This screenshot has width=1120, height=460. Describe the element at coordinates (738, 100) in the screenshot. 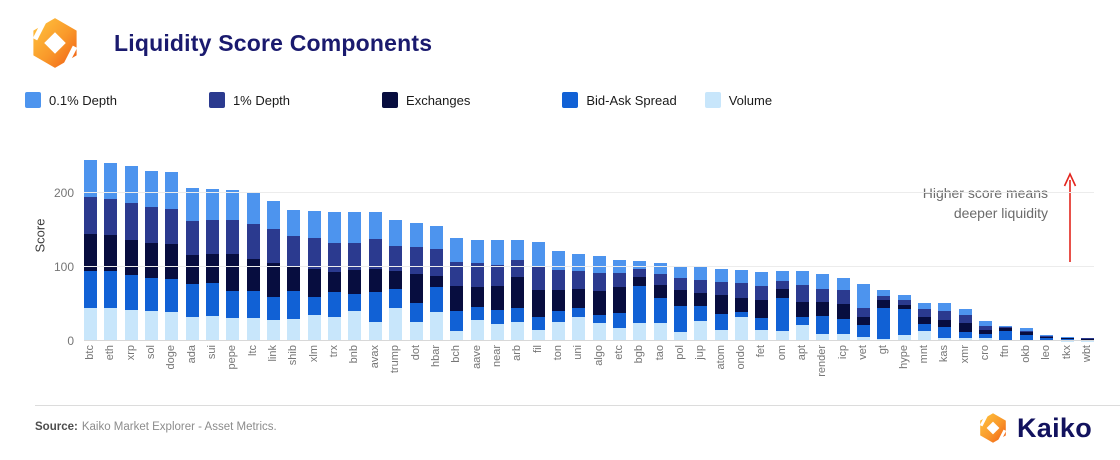

I see `legend-item-volume: Volume` at that location.